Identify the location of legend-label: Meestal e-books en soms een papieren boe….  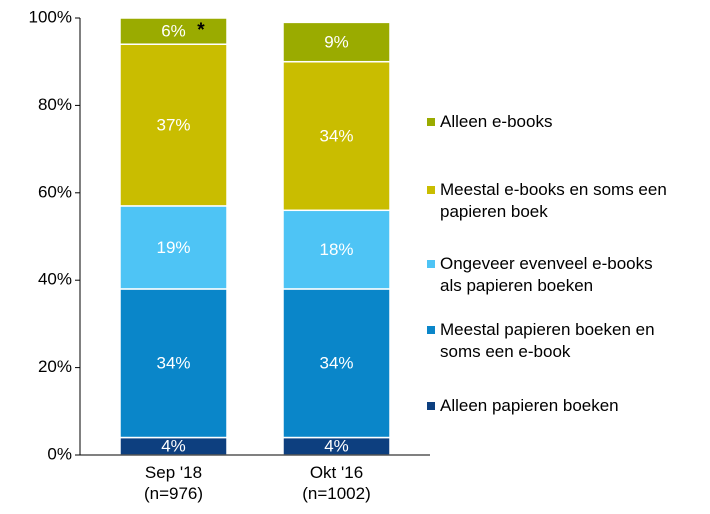
(553, 200).